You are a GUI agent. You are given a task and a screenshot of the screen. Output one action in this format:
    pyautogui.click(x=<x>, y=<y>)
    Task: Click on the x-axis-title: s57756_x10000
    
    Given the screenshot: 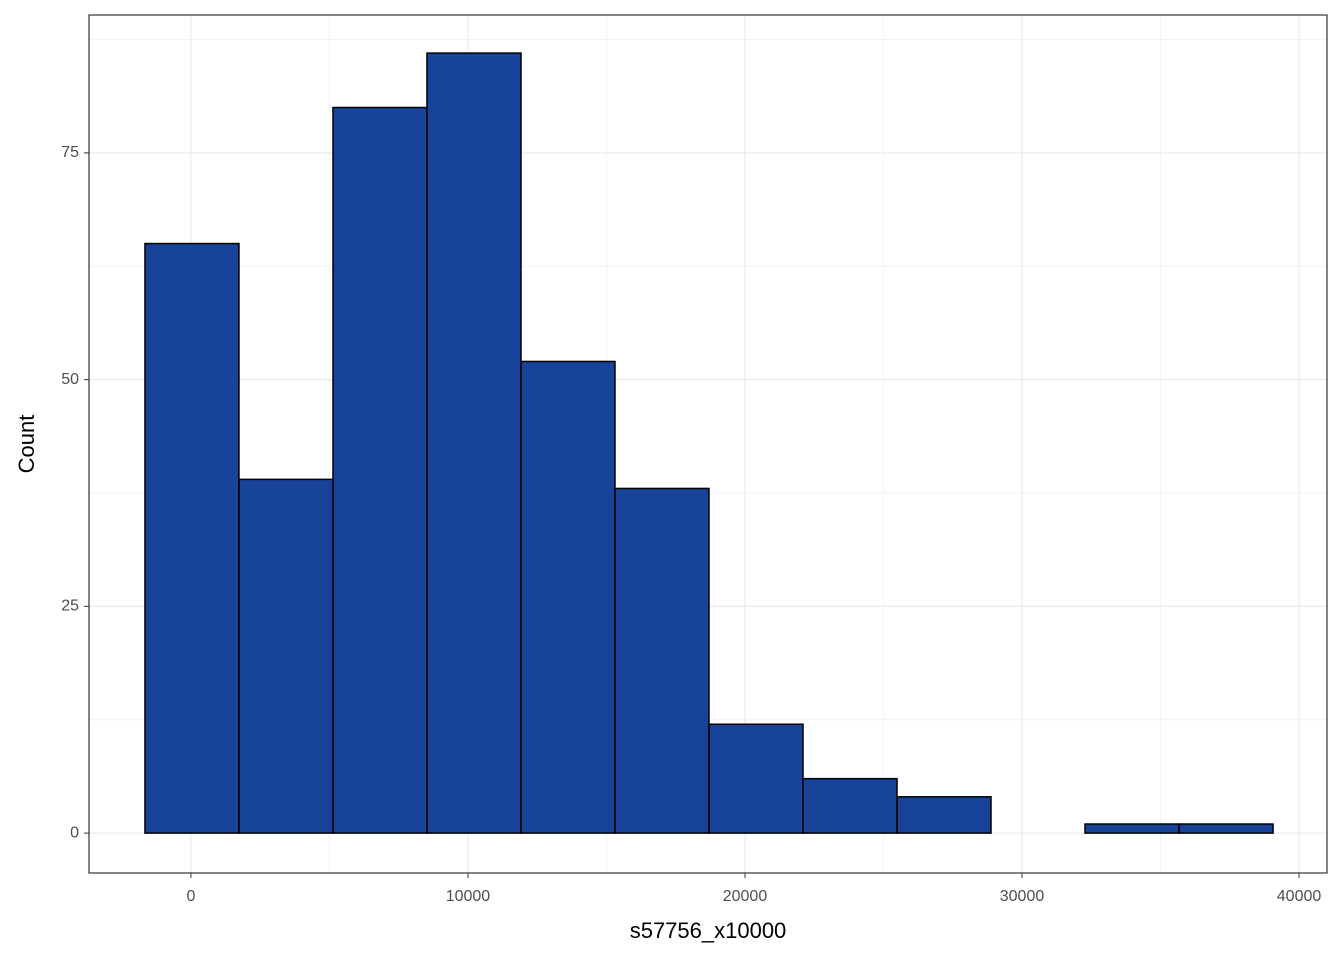 What is the action you would take?
    pyautogui.click(x=708, y=930)
    